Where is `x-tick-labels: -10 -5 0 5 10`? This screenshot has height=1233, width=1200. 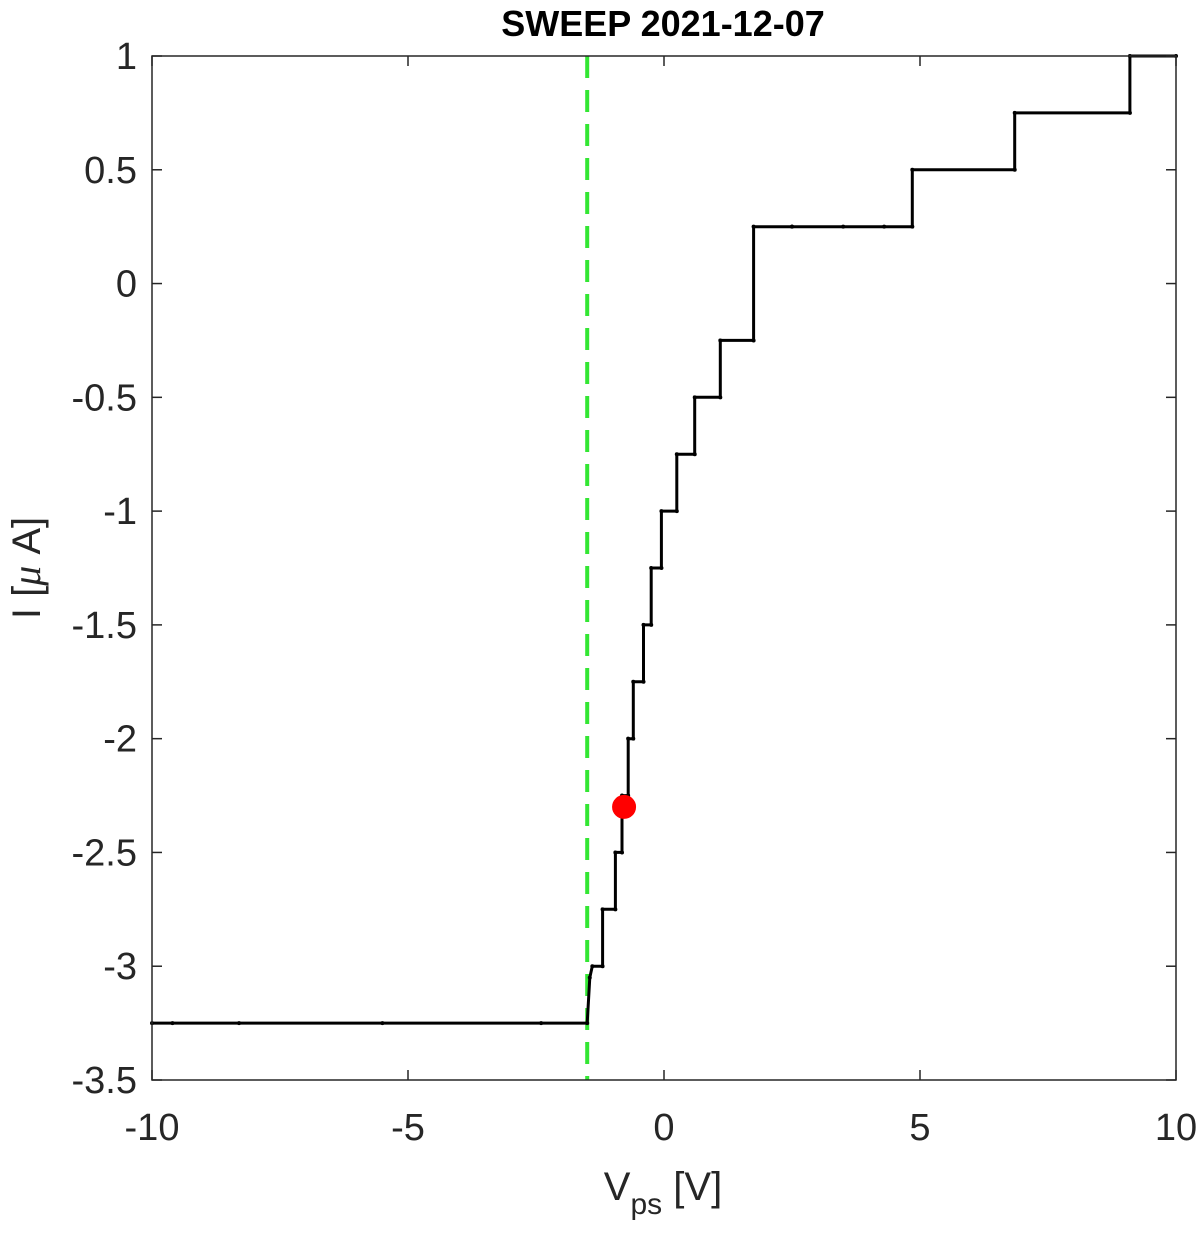 x-tick-labels: -10 -5 0 5 10 is located at coordinates (661, 1128).